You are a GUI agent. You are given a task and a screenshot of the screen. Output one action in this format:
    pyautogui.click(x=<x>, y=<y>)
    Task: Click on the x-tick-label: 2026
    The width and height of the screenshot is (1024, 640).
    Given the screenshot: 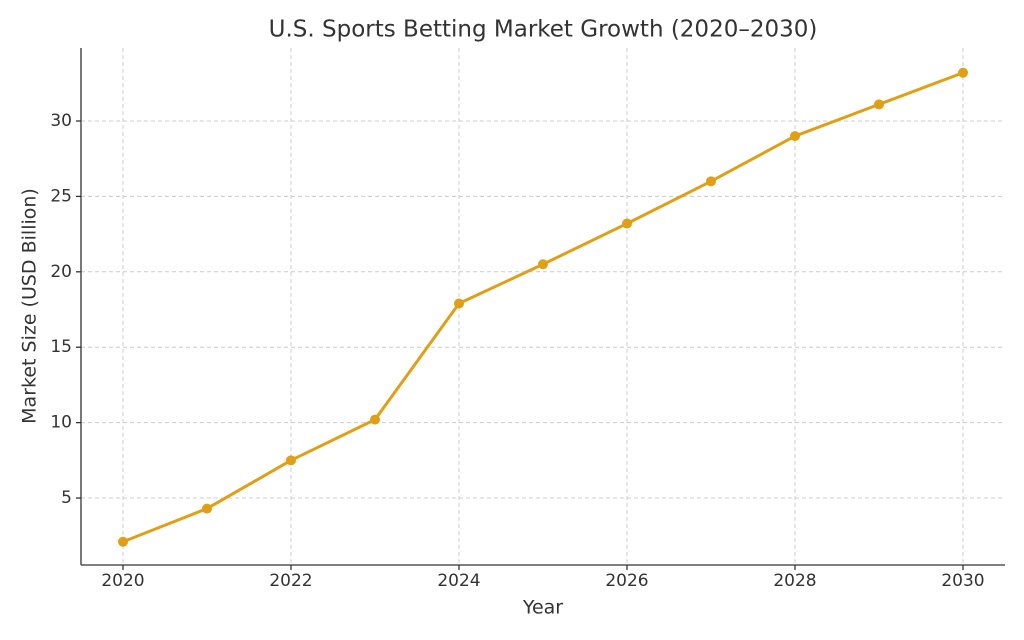 What is the action you would take?
    pyautogui.click(x=626, y=581)
    